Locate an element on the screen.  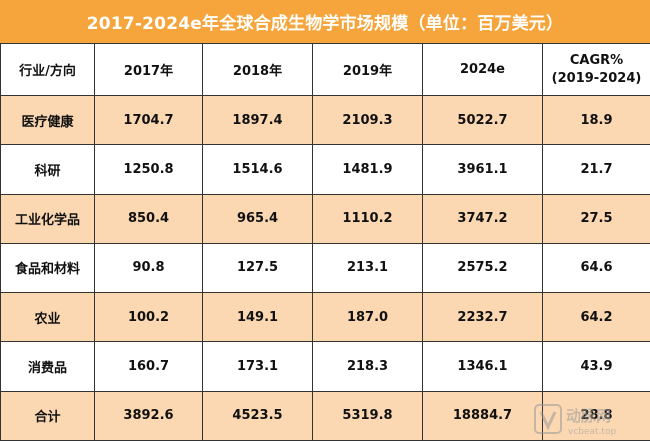
table-row: 食品和材料 90.8 127.5 213.1 2575.2 64.6 is located at coordinates (325, 268).